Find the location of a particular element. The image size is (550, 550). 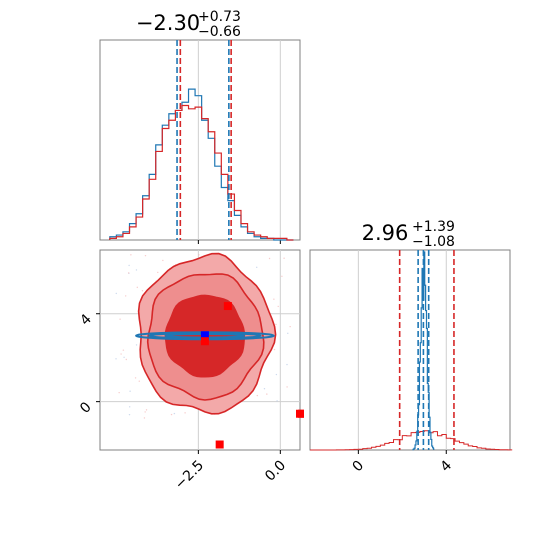

param1-title-minus: −0.66 is located at coordinates (219, 32).